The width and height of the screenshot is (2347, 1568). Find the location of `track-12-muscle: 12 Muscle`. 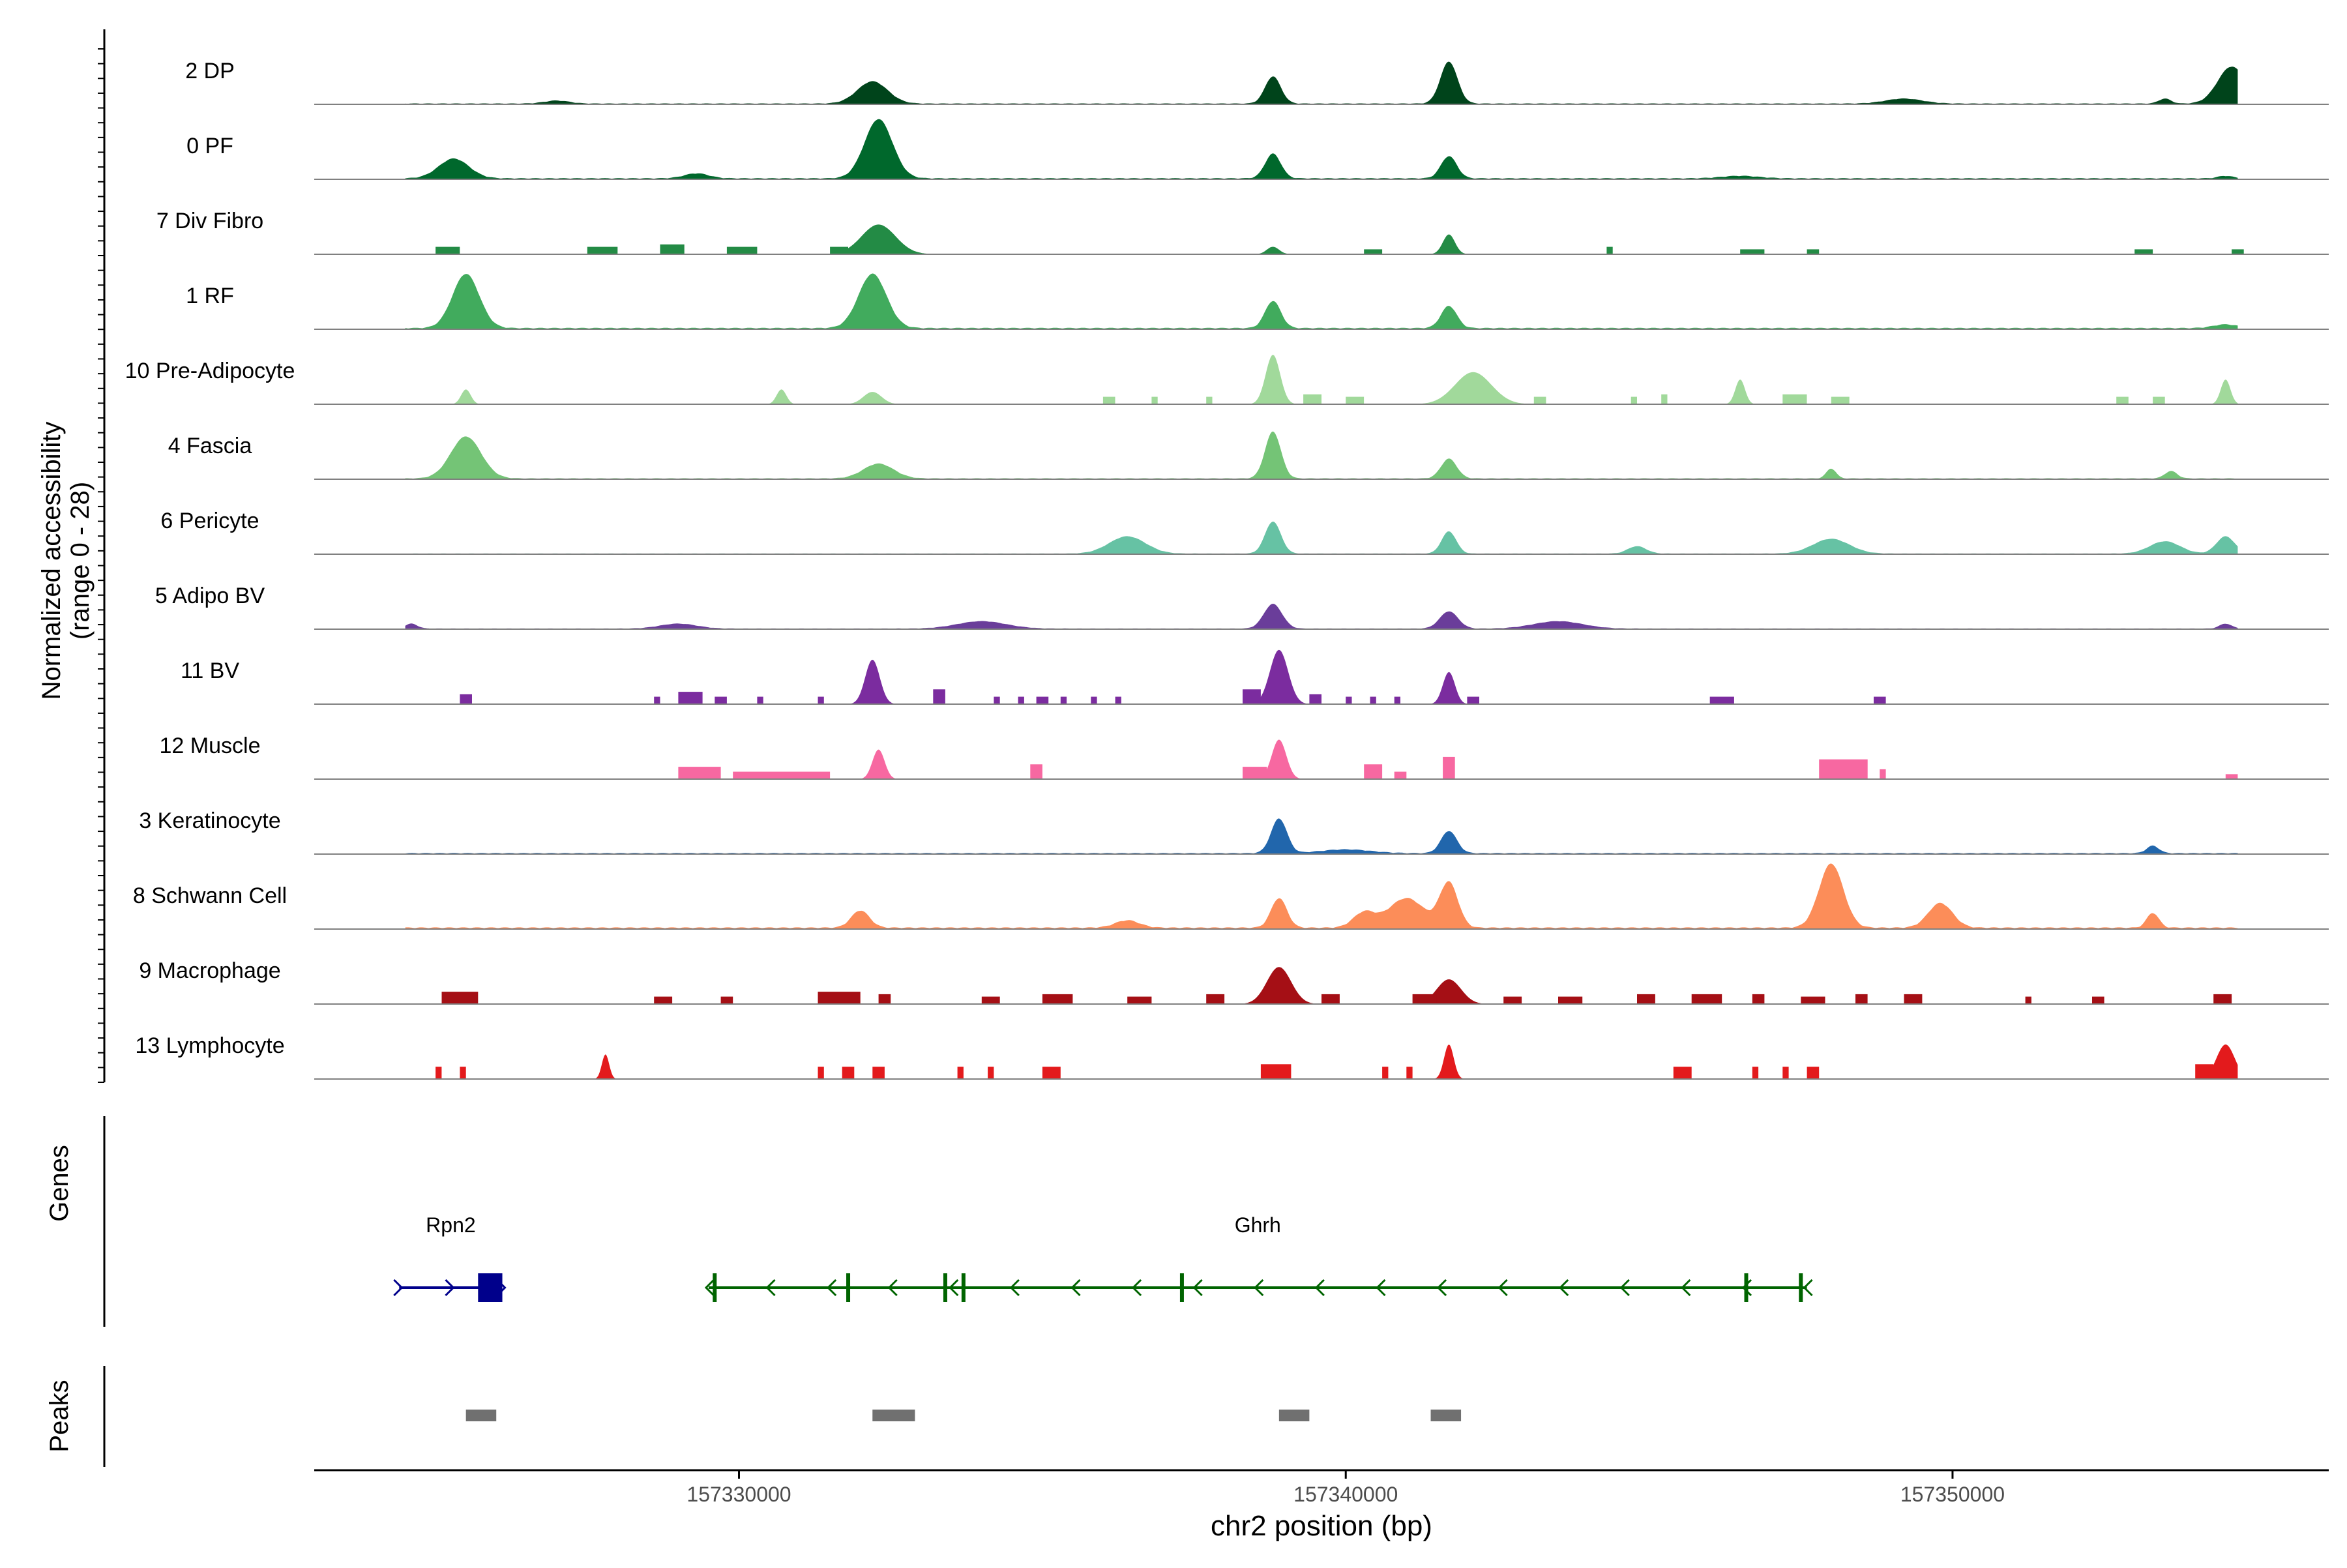

track-12-muscle: 12 Muscle is located at coordinates (1244, 757).